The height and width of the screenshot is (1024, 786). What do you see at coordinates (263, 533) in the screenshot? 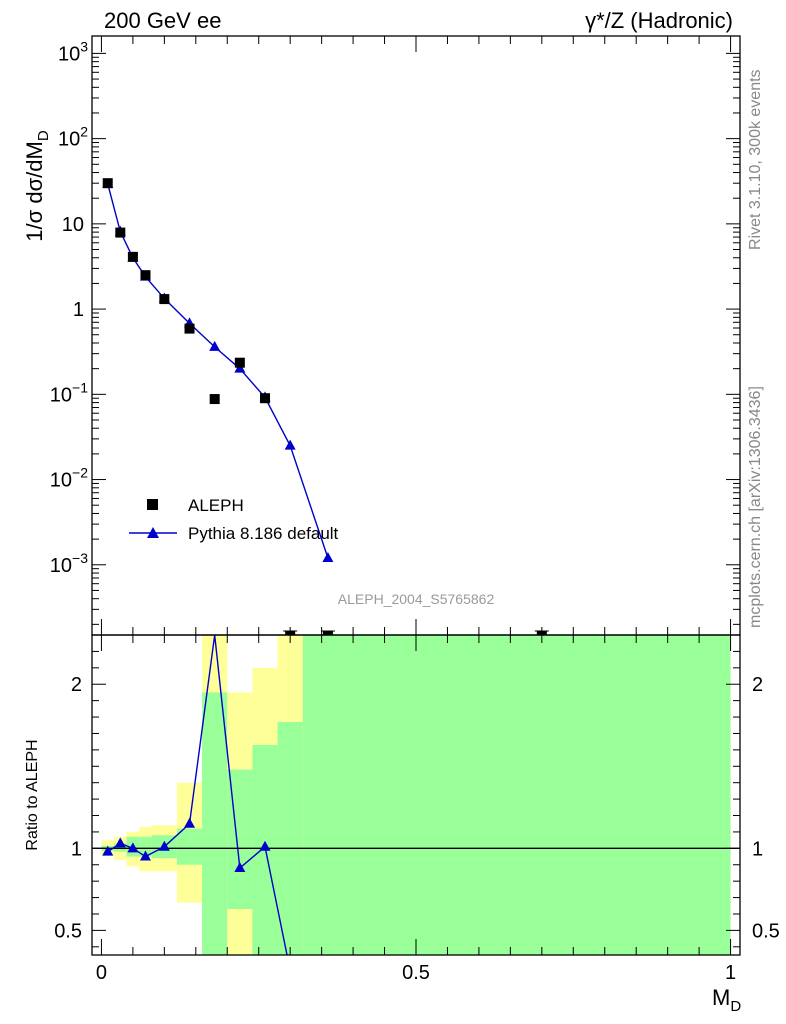
I see `legend-mc-label: Pythia 8.186 default` at bounding box center [263, 533].